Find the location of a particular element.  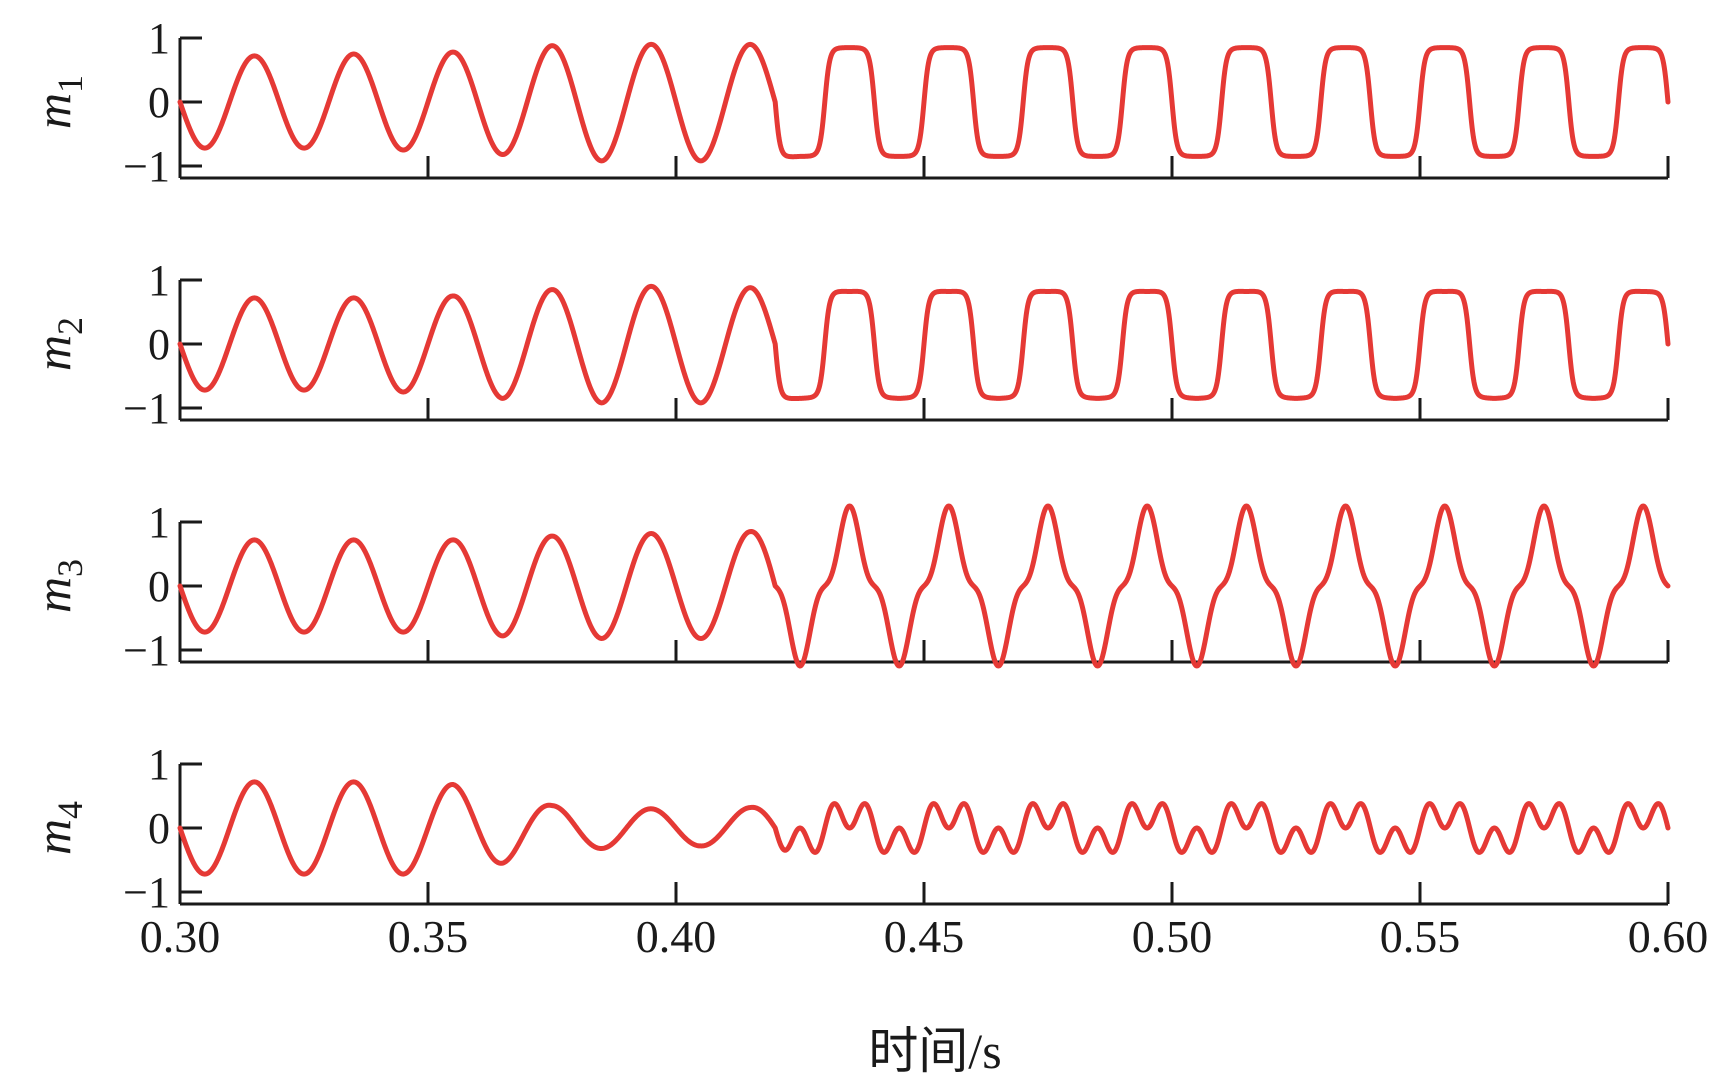

x-tick-label: 0.45 is located at coordinates (924, 936).